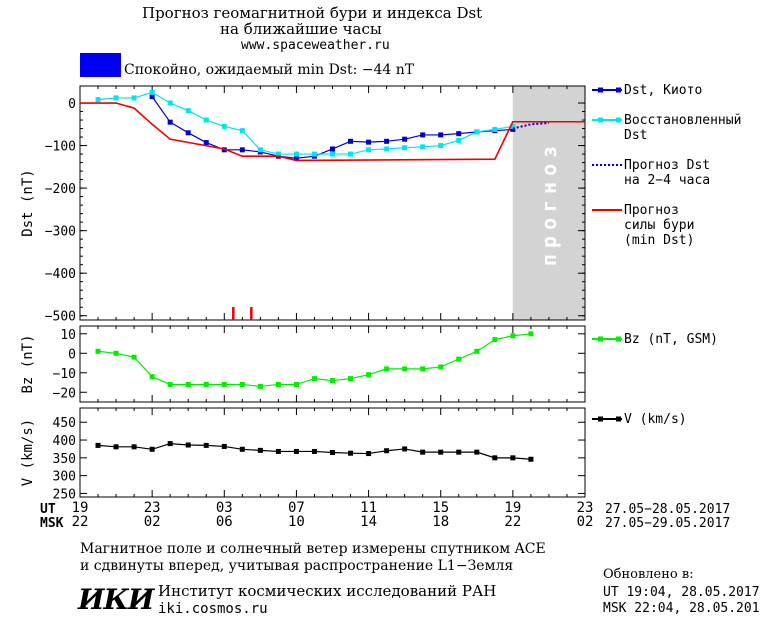  I want to click on legend-restored-line2: Dst, so click(636, 135).